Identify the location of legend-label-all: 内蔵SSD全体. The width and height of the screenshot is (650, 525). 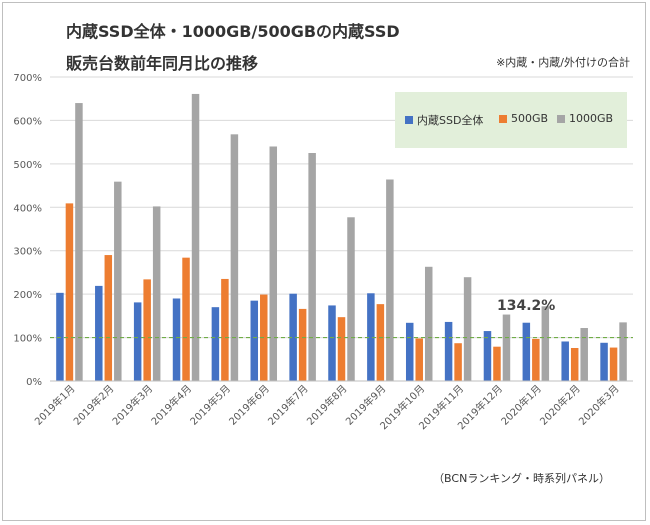
(450, 120).